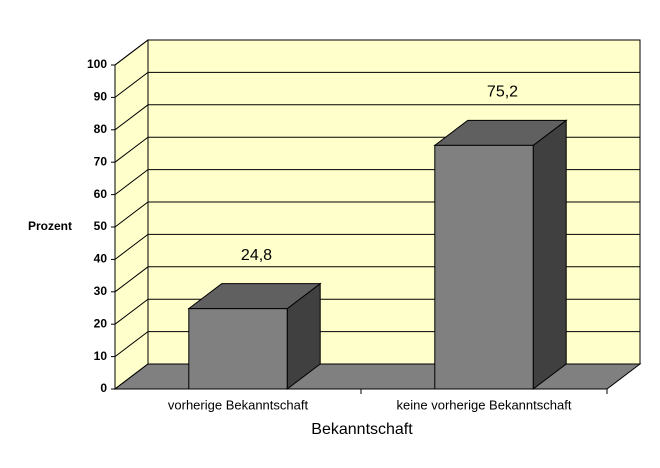  What do you see at coordinates (101, 259) in the screenshot?
I see `y-tick-label: 40` at bounding box center [101, 259].